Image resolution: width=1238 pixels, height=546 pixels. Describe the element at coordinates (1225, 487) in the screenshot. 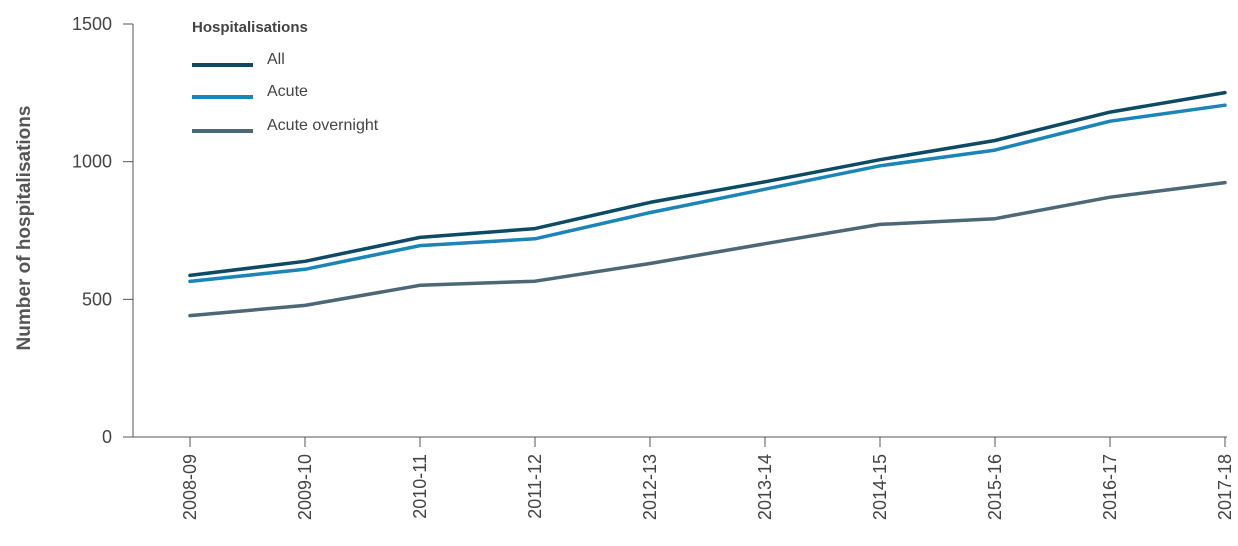

I see `x-tick-label: 2017-18` at that location.